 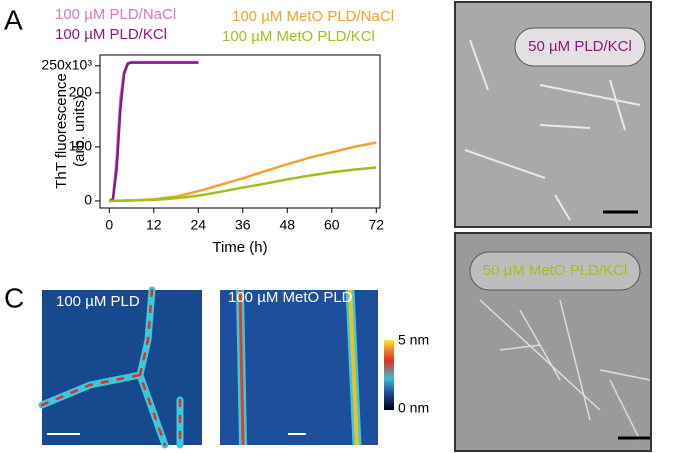 What do you see at coordinates (154, 225) in the screenshot?
I see `x-tick-label: 12` at bounding box center [154, 225].